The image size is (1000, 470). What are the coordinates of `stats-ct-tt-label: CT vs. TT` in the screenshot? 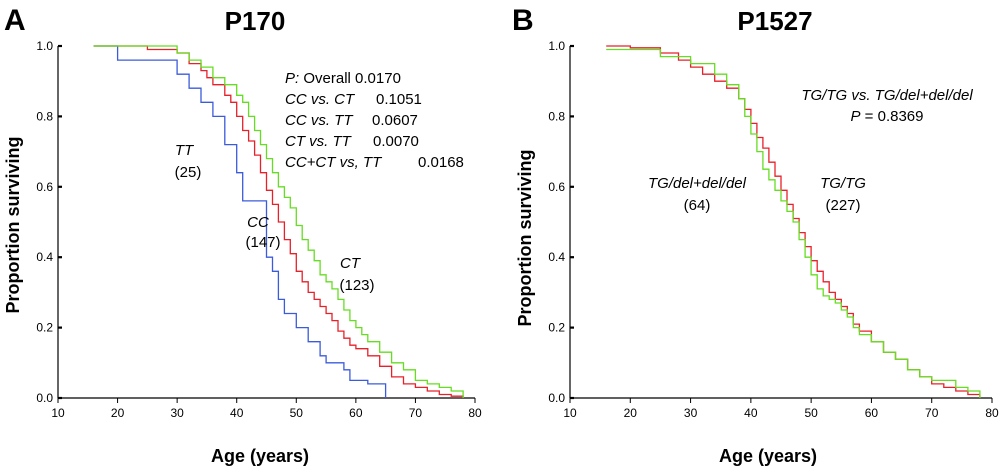 It's located at (319, 141).